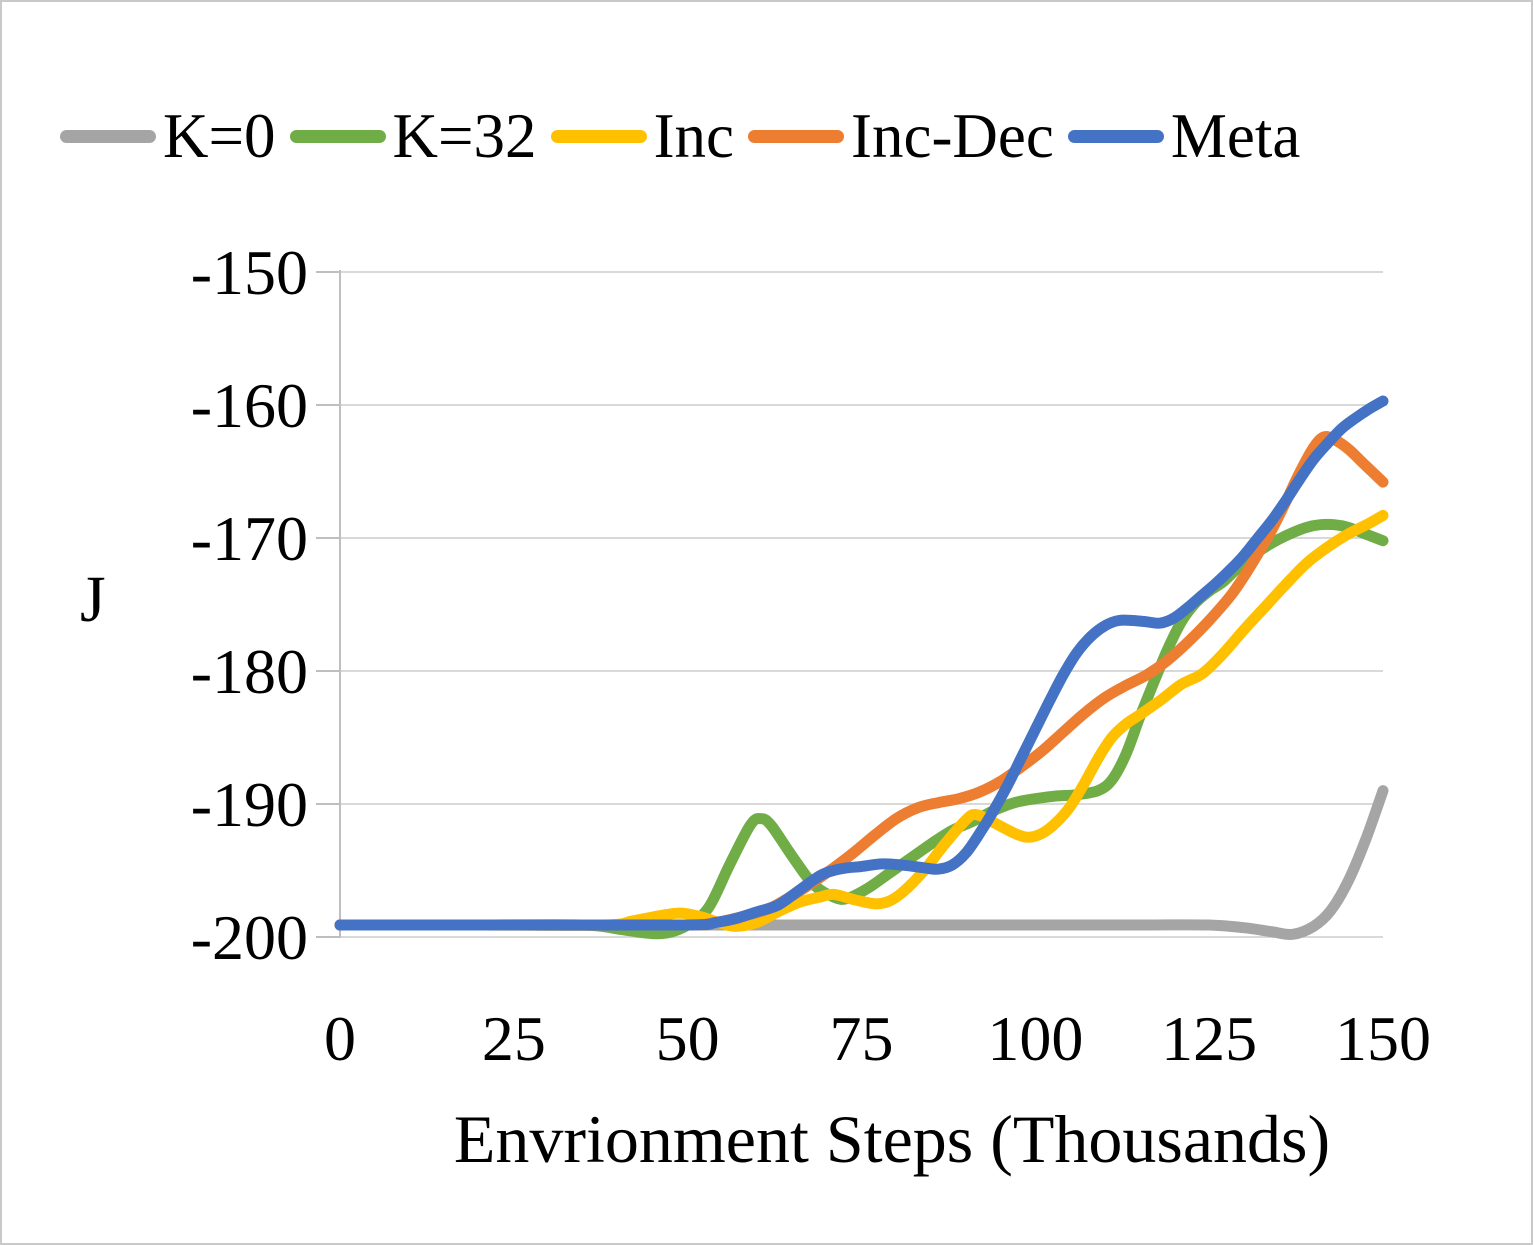  I want to click on legend-item-meta: Meta, so click(1190, 135).